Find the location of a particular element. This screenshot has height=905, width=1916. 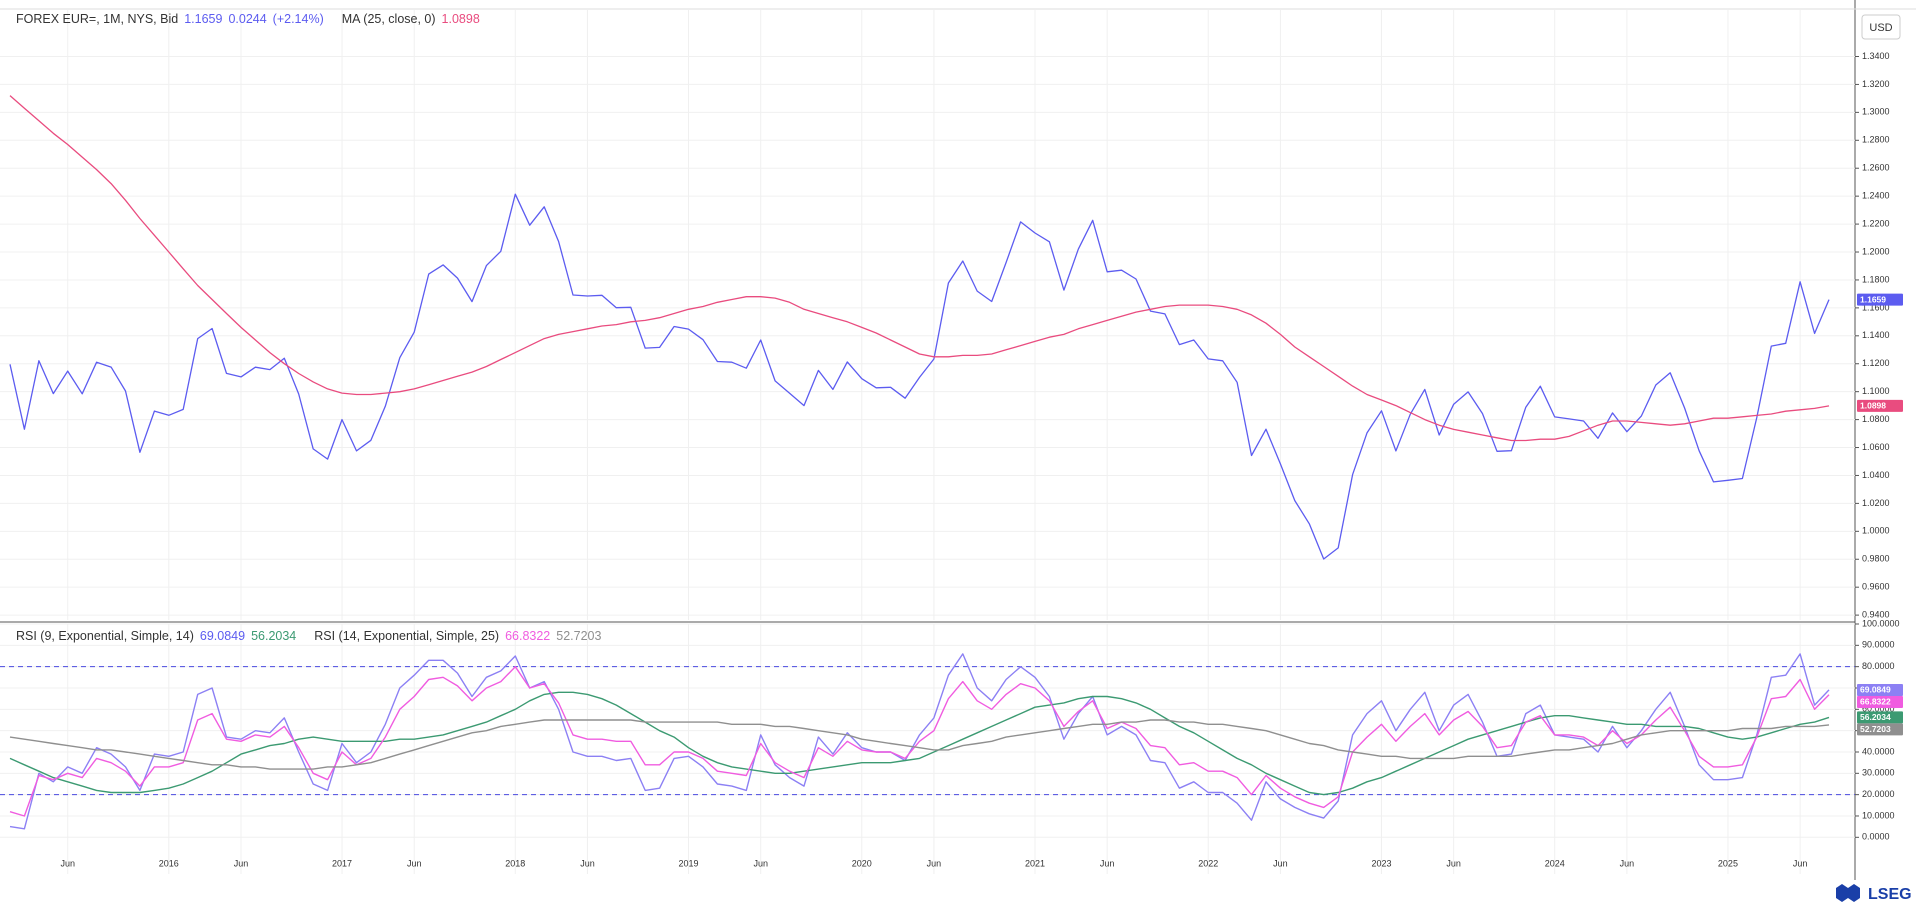

series-line is located at coordinates (919, 744).